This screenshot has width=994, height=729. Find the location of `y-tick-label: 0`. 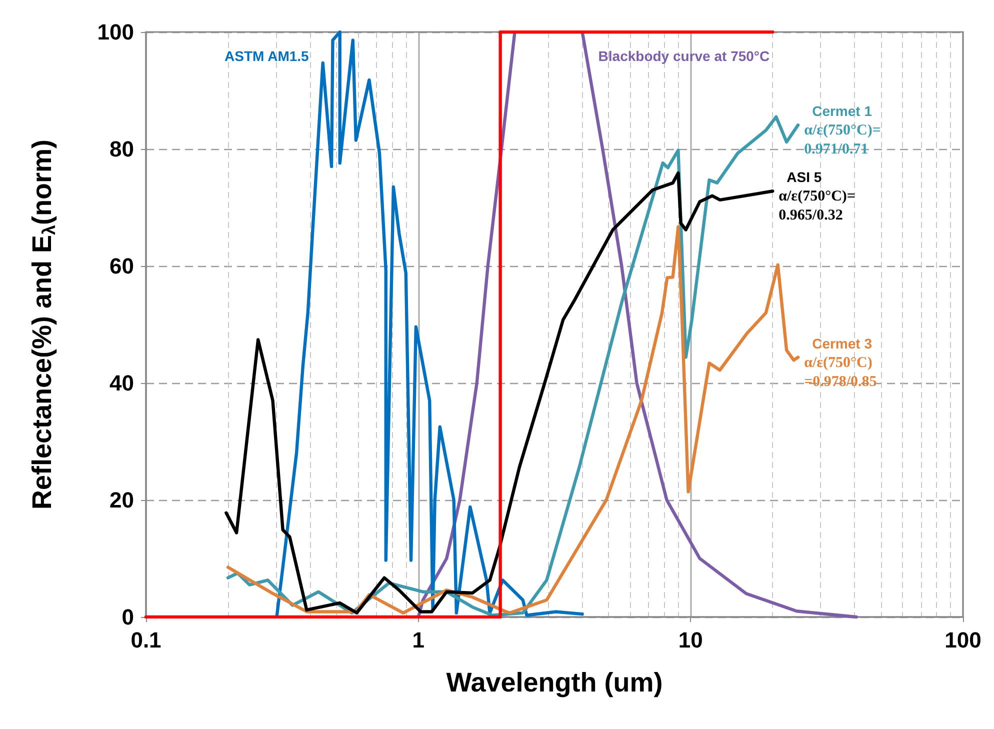

y-tick-label: 0 is located at coordinates (128, 617).